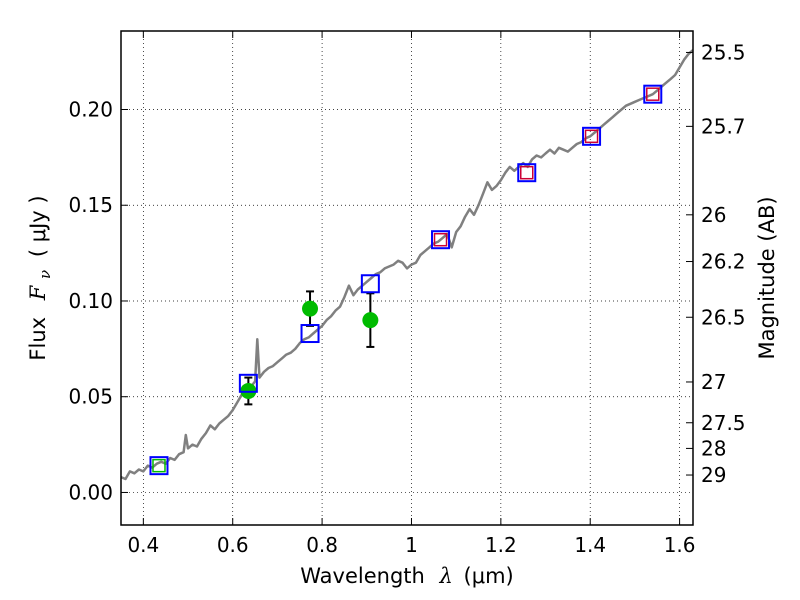 Image resolution: width=800 pixels, height=600 pixels. I want to click on x-axis-label: Wavelength λ (μm), so click(406, 576).